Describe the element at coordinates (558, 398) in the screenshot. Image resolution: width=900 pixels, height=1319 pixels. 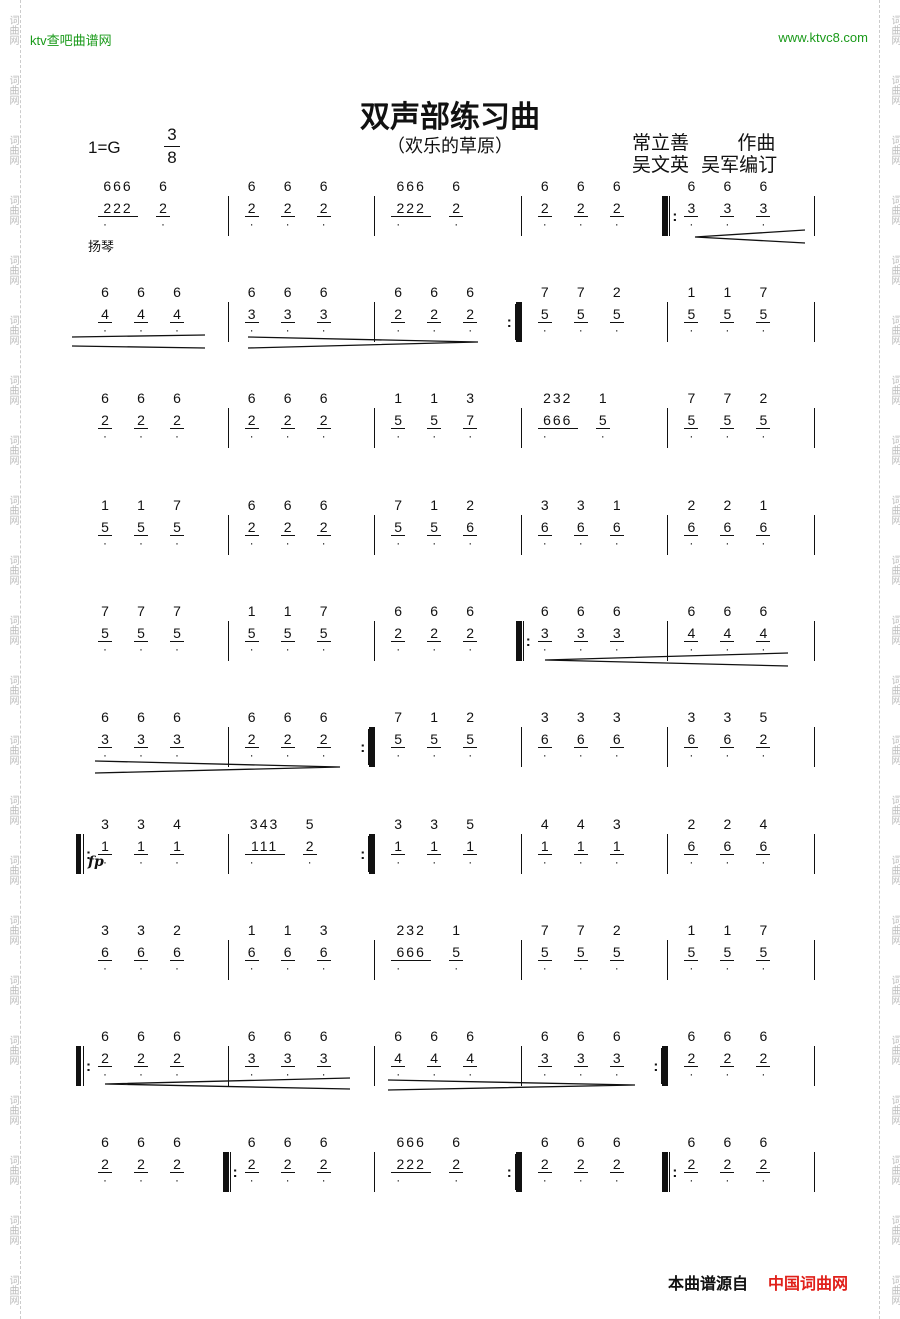
I see `note: 232` at that location.